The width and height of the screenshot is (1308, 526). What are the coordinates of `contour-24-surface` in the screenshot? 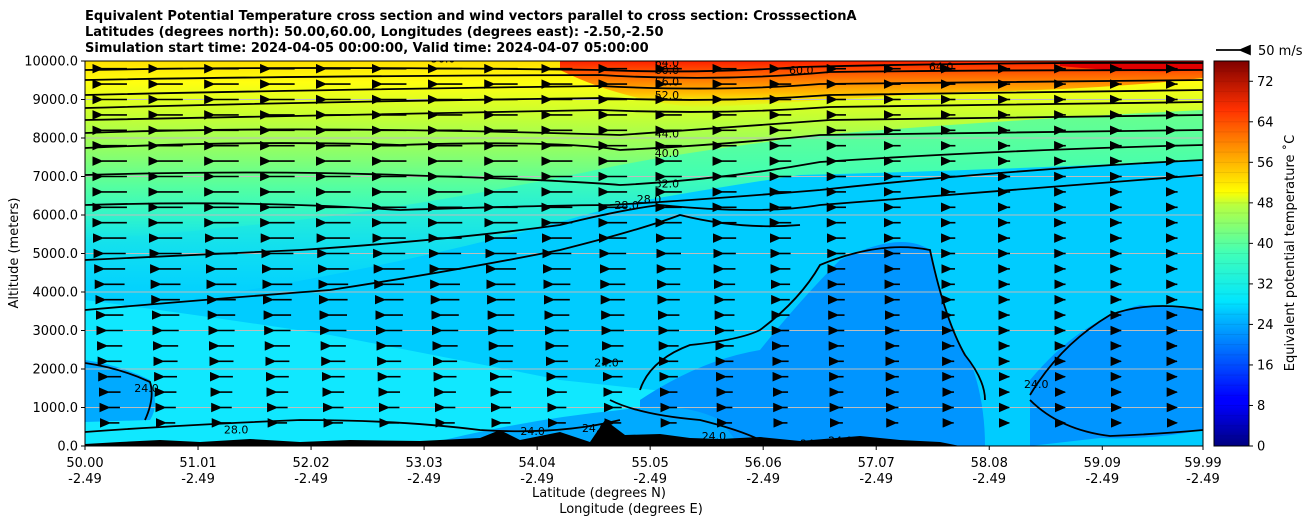 It's located at (685, 420).